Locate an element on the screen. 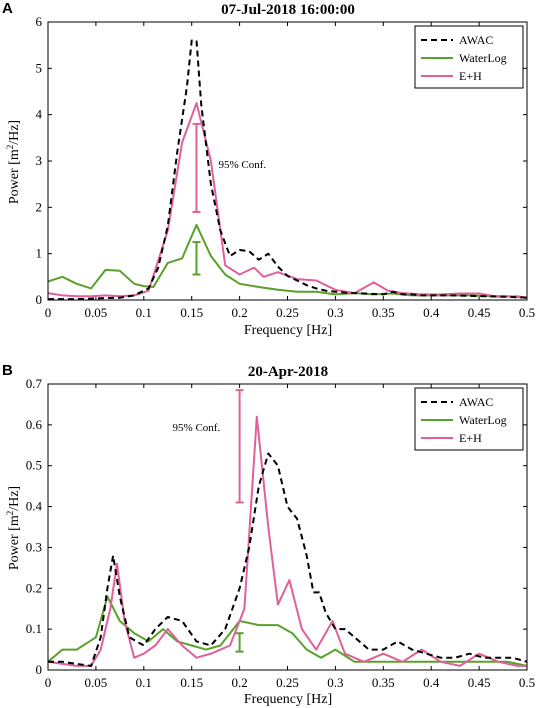 Image resolution: width=536 pixels, height=708 pixels. y-tick-label: 6 is located at coordinates (39, 21).